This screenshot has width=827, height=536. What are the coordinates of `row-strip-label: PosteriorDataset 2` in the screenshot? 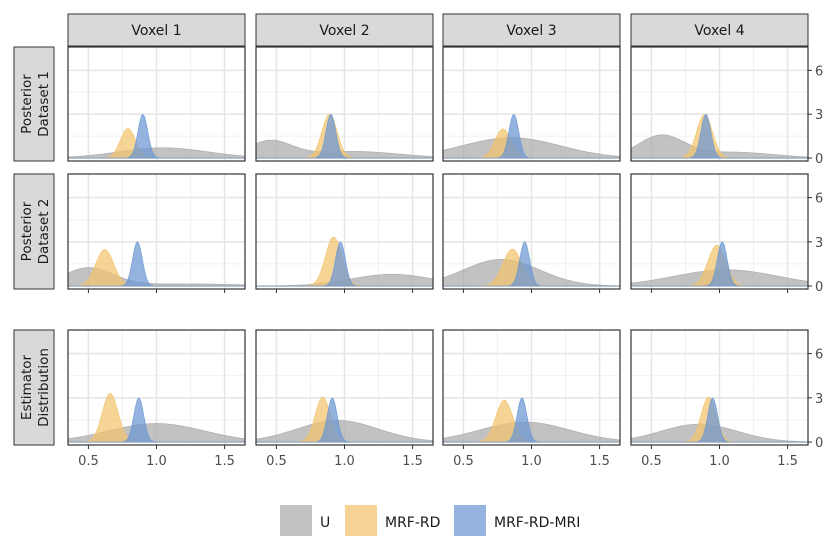 It's located at (35, 232).